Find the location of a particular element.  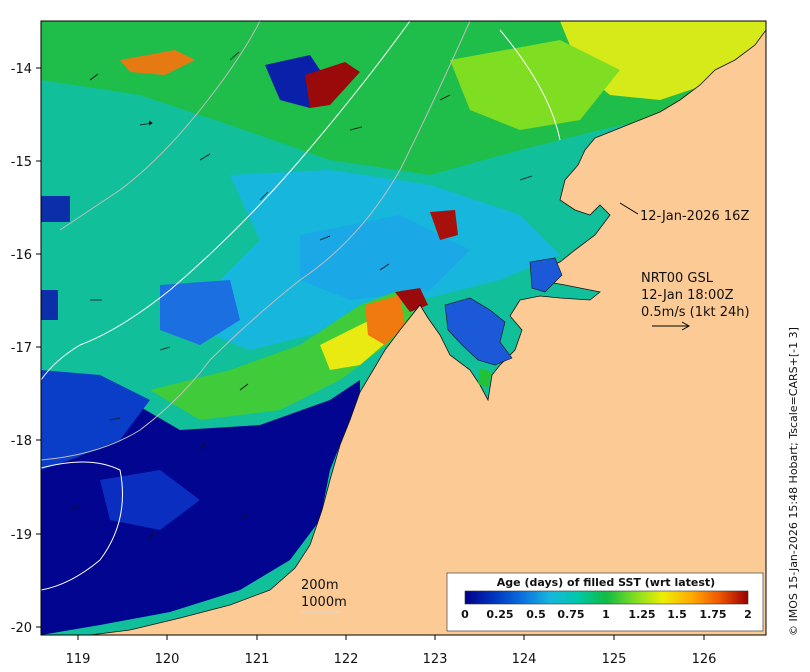

sst-age-patch-south-blue-fleck is located at coordinates (150, 500).